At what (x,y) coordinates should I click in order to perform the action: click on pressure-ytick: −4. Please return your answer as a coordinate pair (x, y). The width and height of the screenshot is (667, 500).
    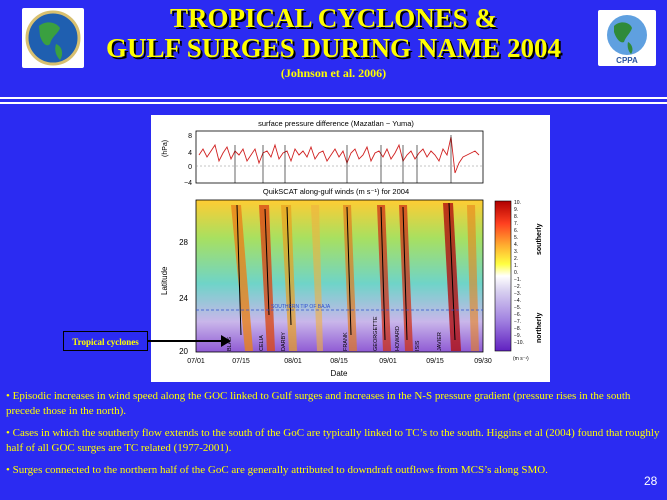
    Looking at the image, I should click on (188, 183).